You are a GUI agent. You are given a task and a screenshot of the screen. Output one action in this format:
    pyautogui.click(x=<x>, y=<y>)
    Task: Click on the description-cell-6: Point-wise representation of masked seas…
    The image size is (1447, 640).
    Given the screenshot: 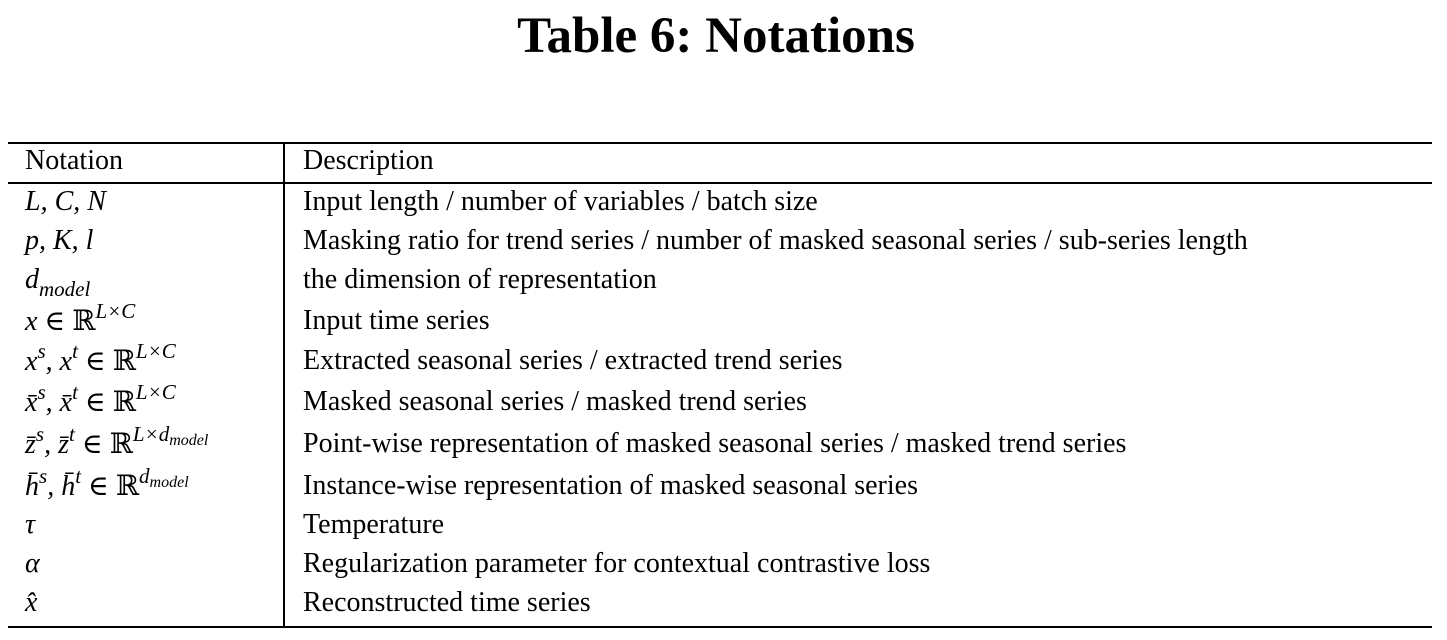 What is the action you would take?
    pyautogui.click(x=715, y=443)
    